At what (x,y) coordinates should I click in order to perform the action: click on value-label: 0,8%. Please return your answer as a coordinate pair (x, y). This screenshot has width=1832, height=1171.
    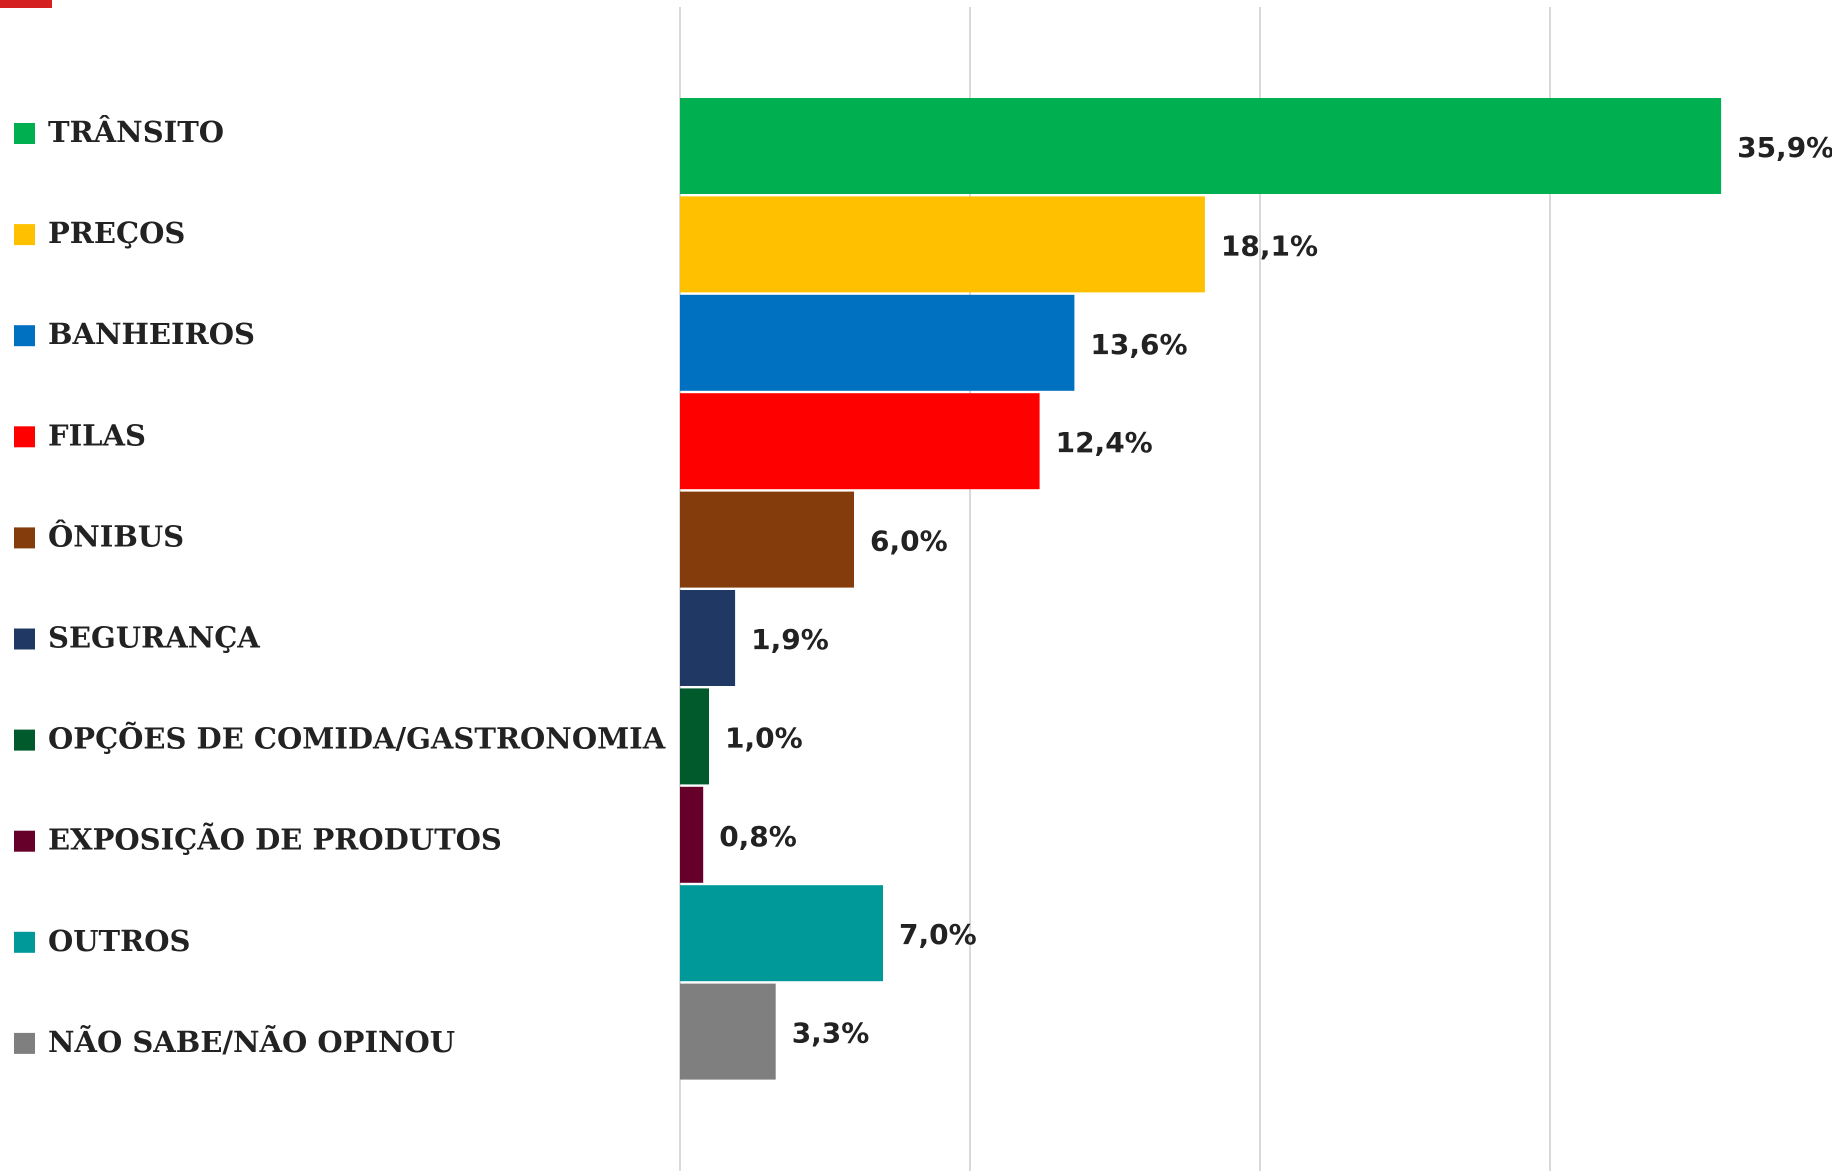
    Looking at the image, I should click on (758, 836).